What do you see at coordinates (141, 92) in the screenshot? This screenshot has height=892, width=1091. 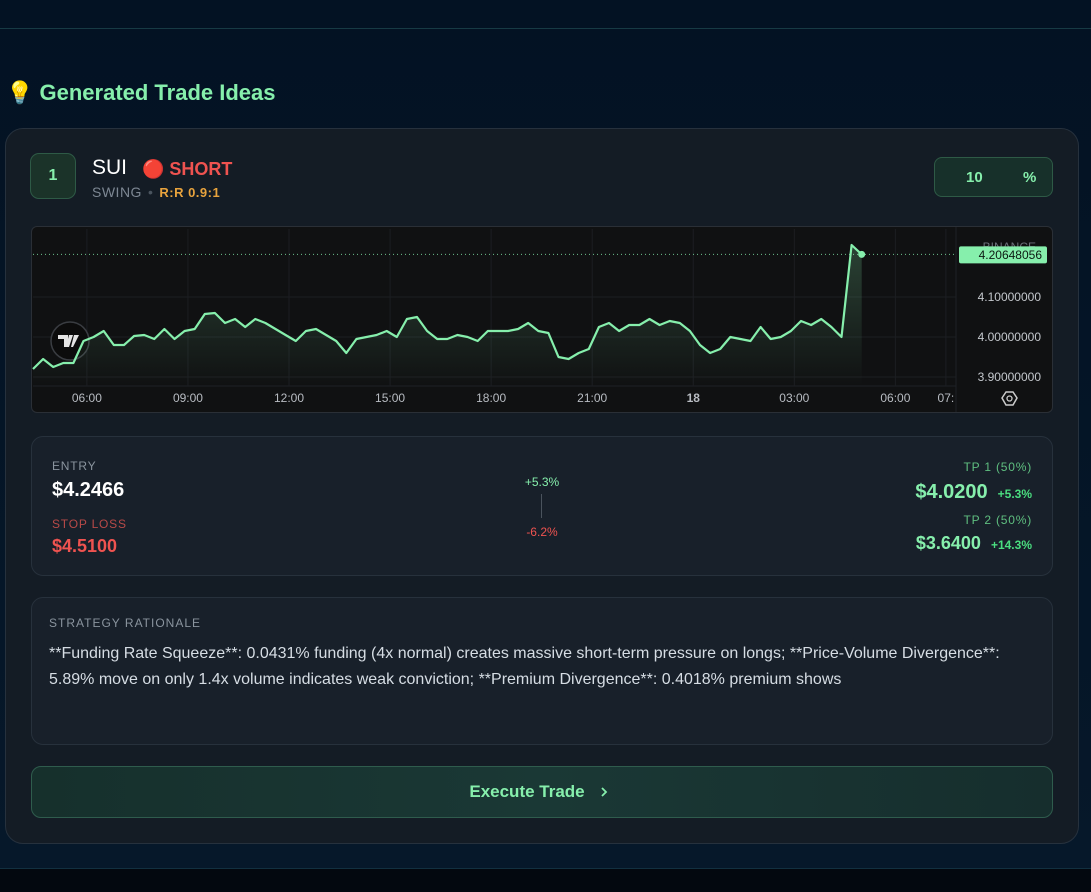 I see `section-title: 💡 Generated Trade Ideas` at bounding box center [141, 92].